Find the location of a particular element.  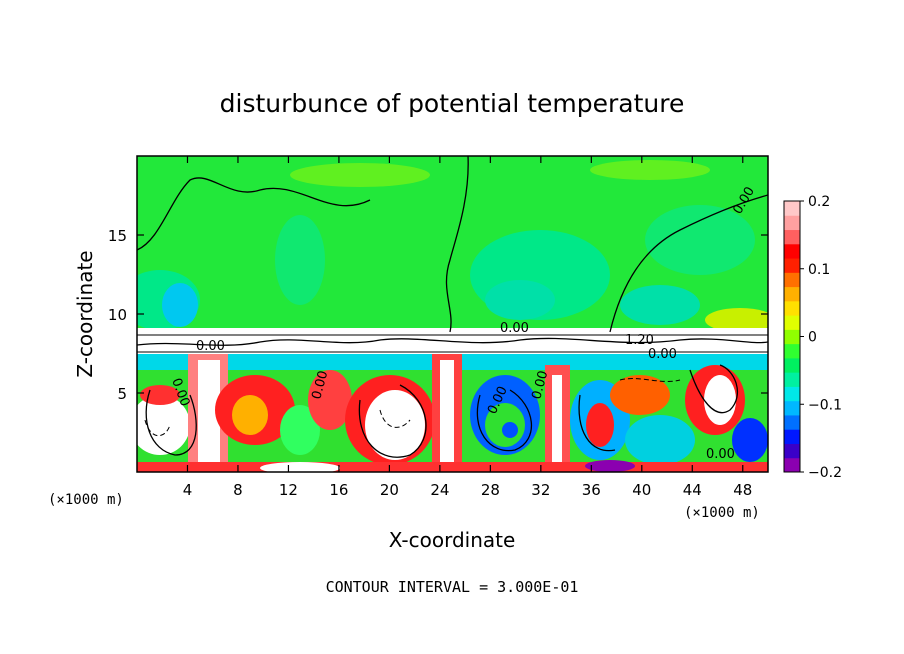

x-tick-label: 12 is located at coordinates (288, 490).